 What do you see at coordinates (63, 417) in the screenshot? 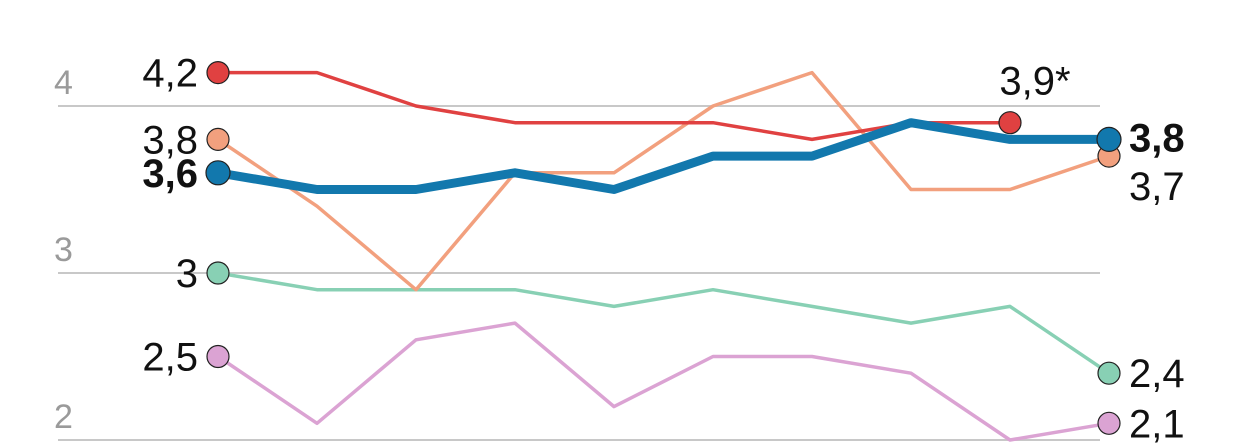
I see `y-tick-label: 2` at bounding box center [63, 417].